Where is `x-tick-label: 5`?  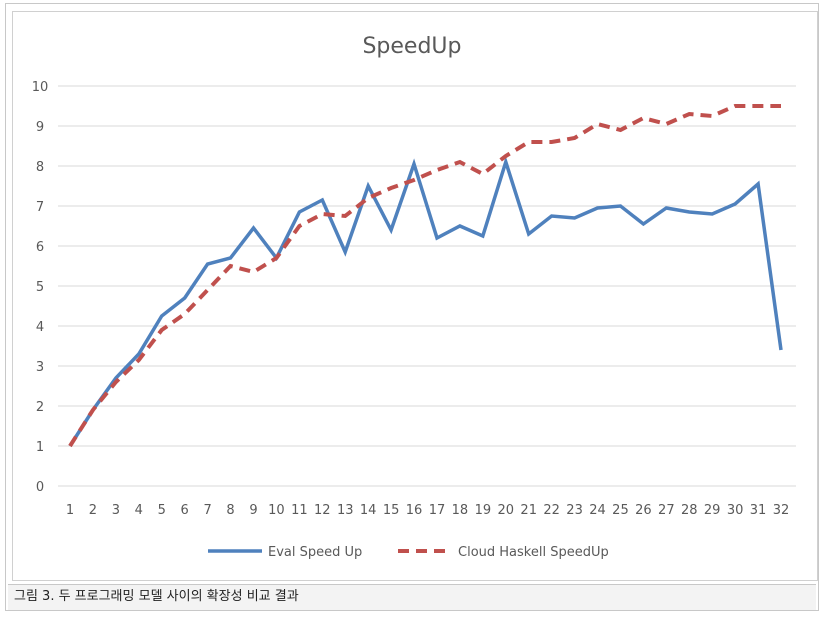
x-tick-label: 5 is located at coordinates (162, 510).